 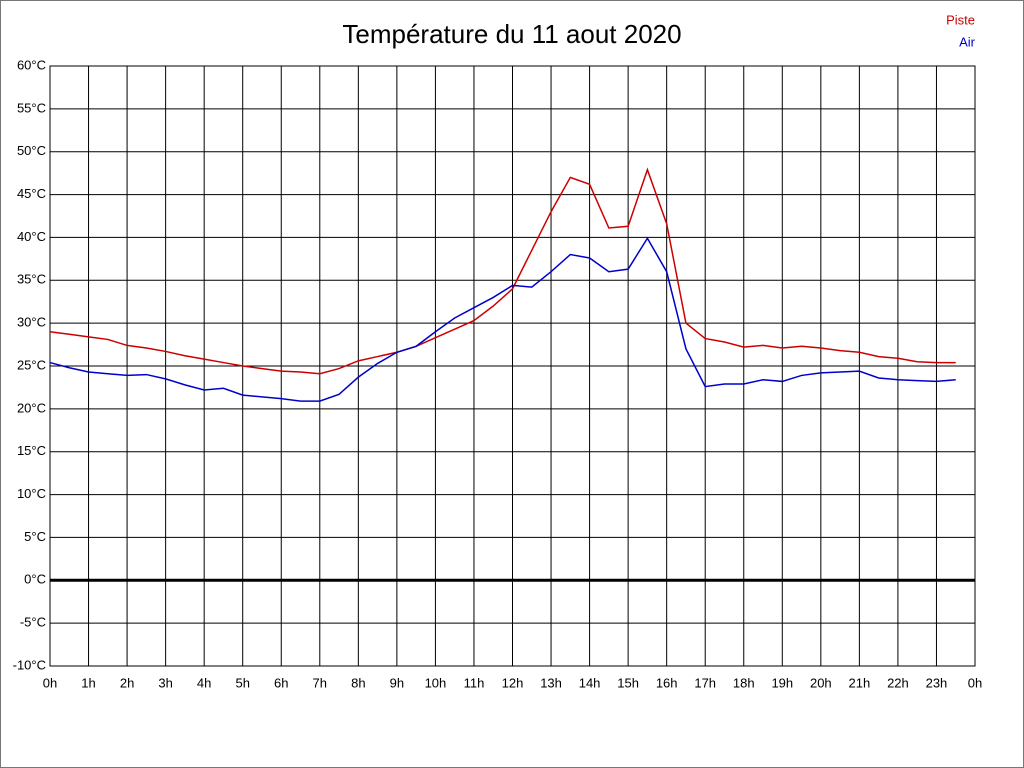 I want to click on x-tick-label: 21h, so click(x=860, y=682).